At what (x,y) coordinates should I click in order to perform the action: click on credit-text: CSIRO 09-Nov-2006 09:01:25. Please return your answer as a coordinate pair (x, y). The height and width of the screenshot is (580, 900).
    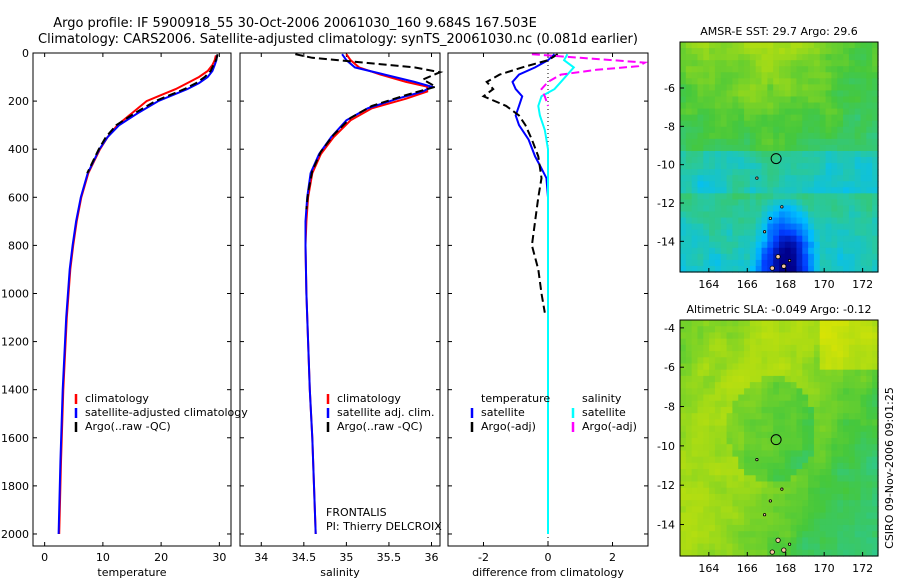
    Looking at the image, I should click on (889, 468).